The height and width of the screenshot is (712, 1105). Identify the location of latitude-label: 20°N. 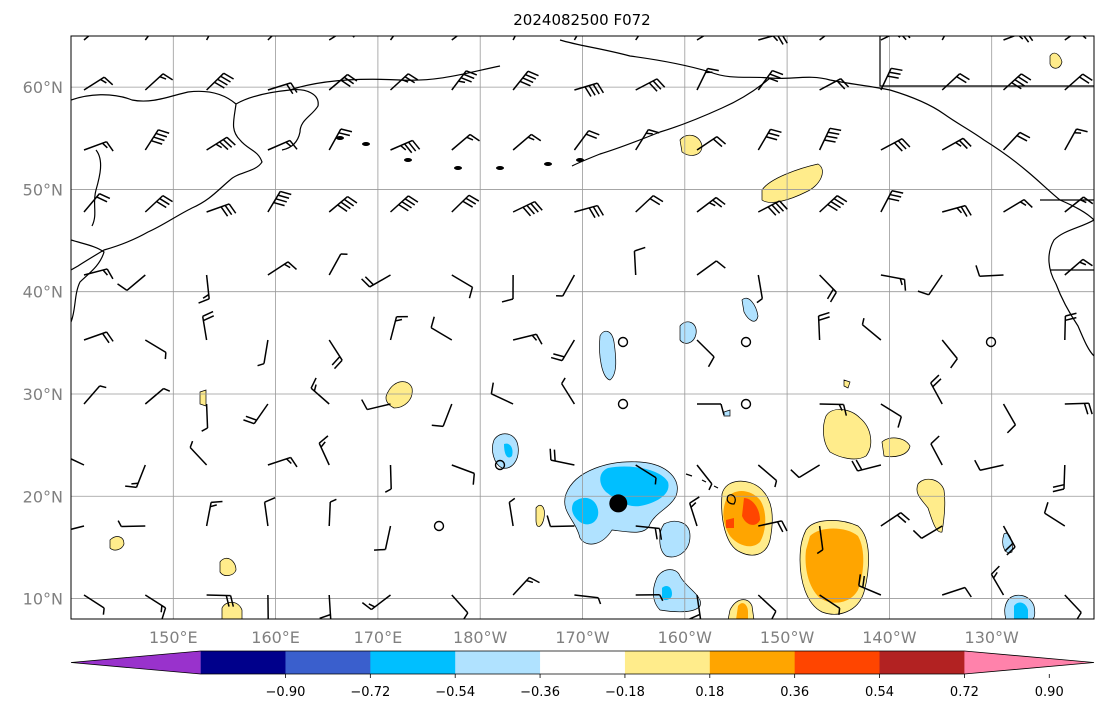
(43, 496).